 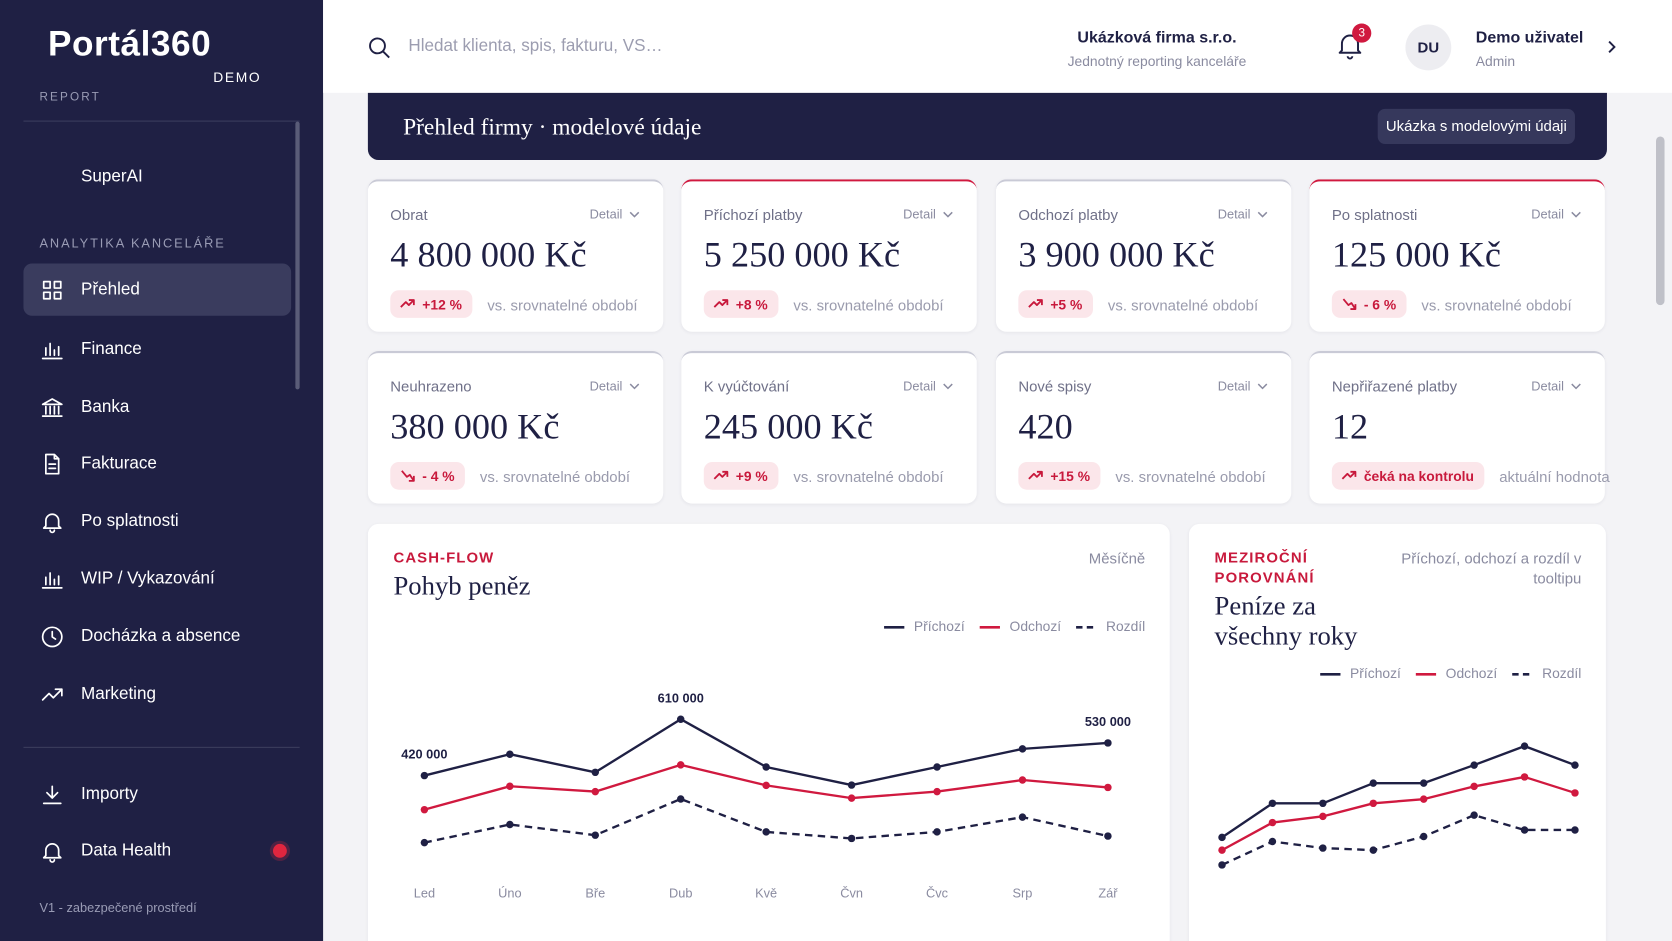 I want to click on nav-item: Finance, so click(x=111, y=349).